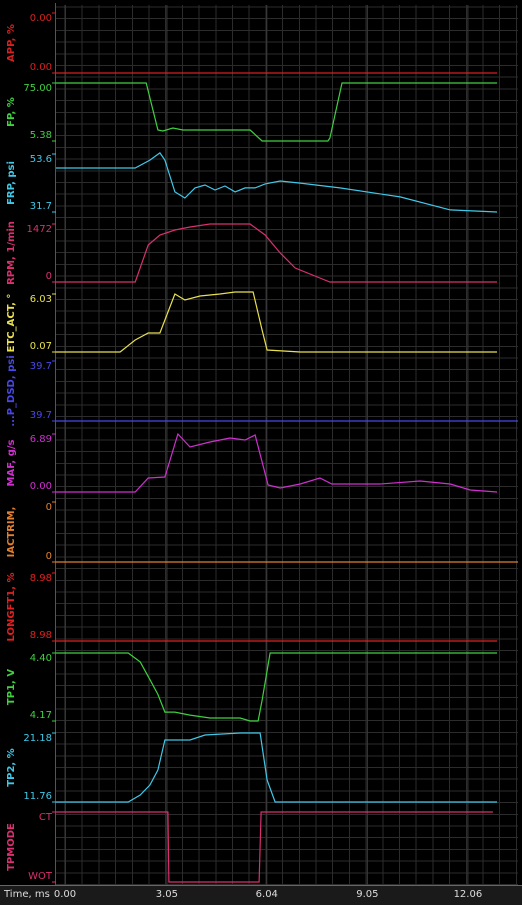  I want to click on x-tick-label: 6.04, so click(267, 894).